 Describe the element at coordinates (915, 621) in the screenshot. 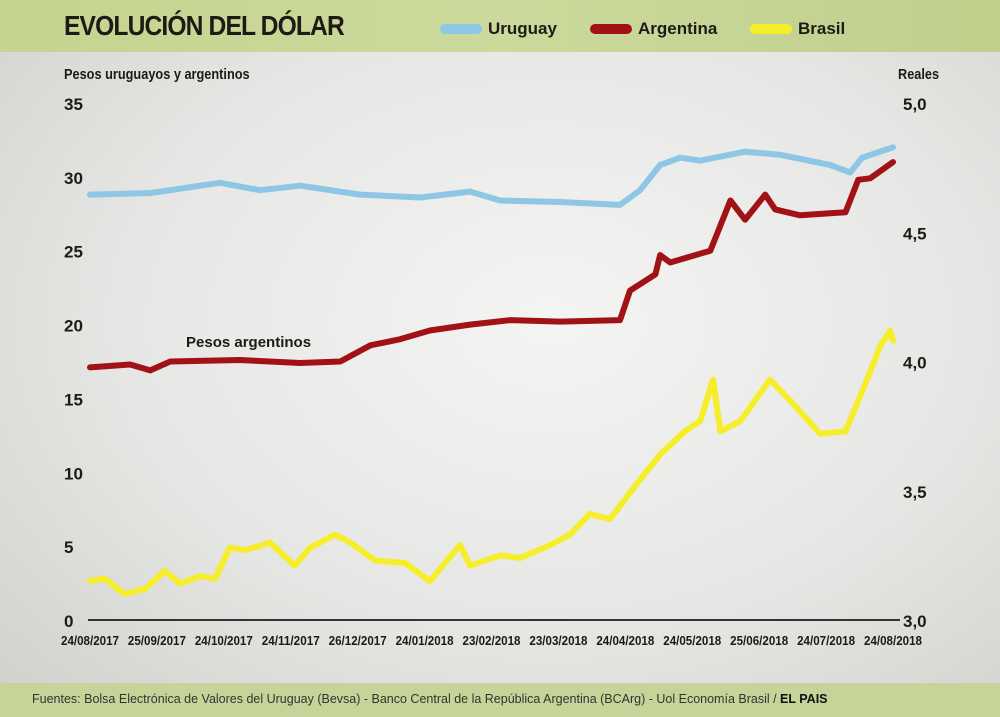

I see `y-right-tick-label: 3,0` at that location.